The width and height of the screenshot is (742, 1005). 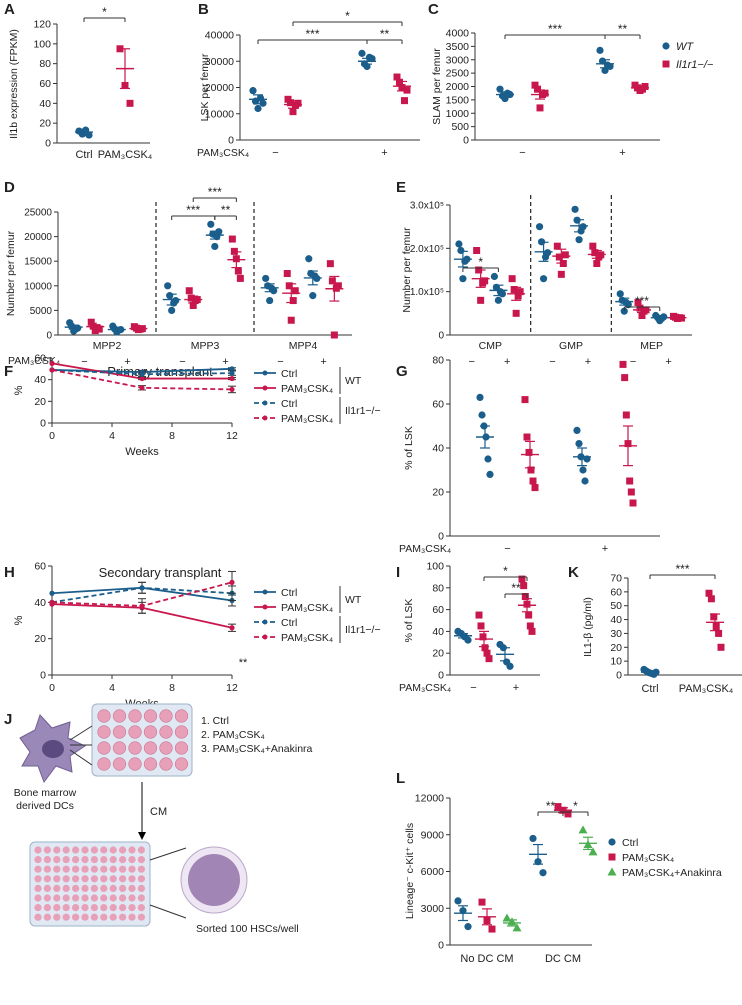 I want to click on y-tick-label: 1500, so click(x=458, y=100).